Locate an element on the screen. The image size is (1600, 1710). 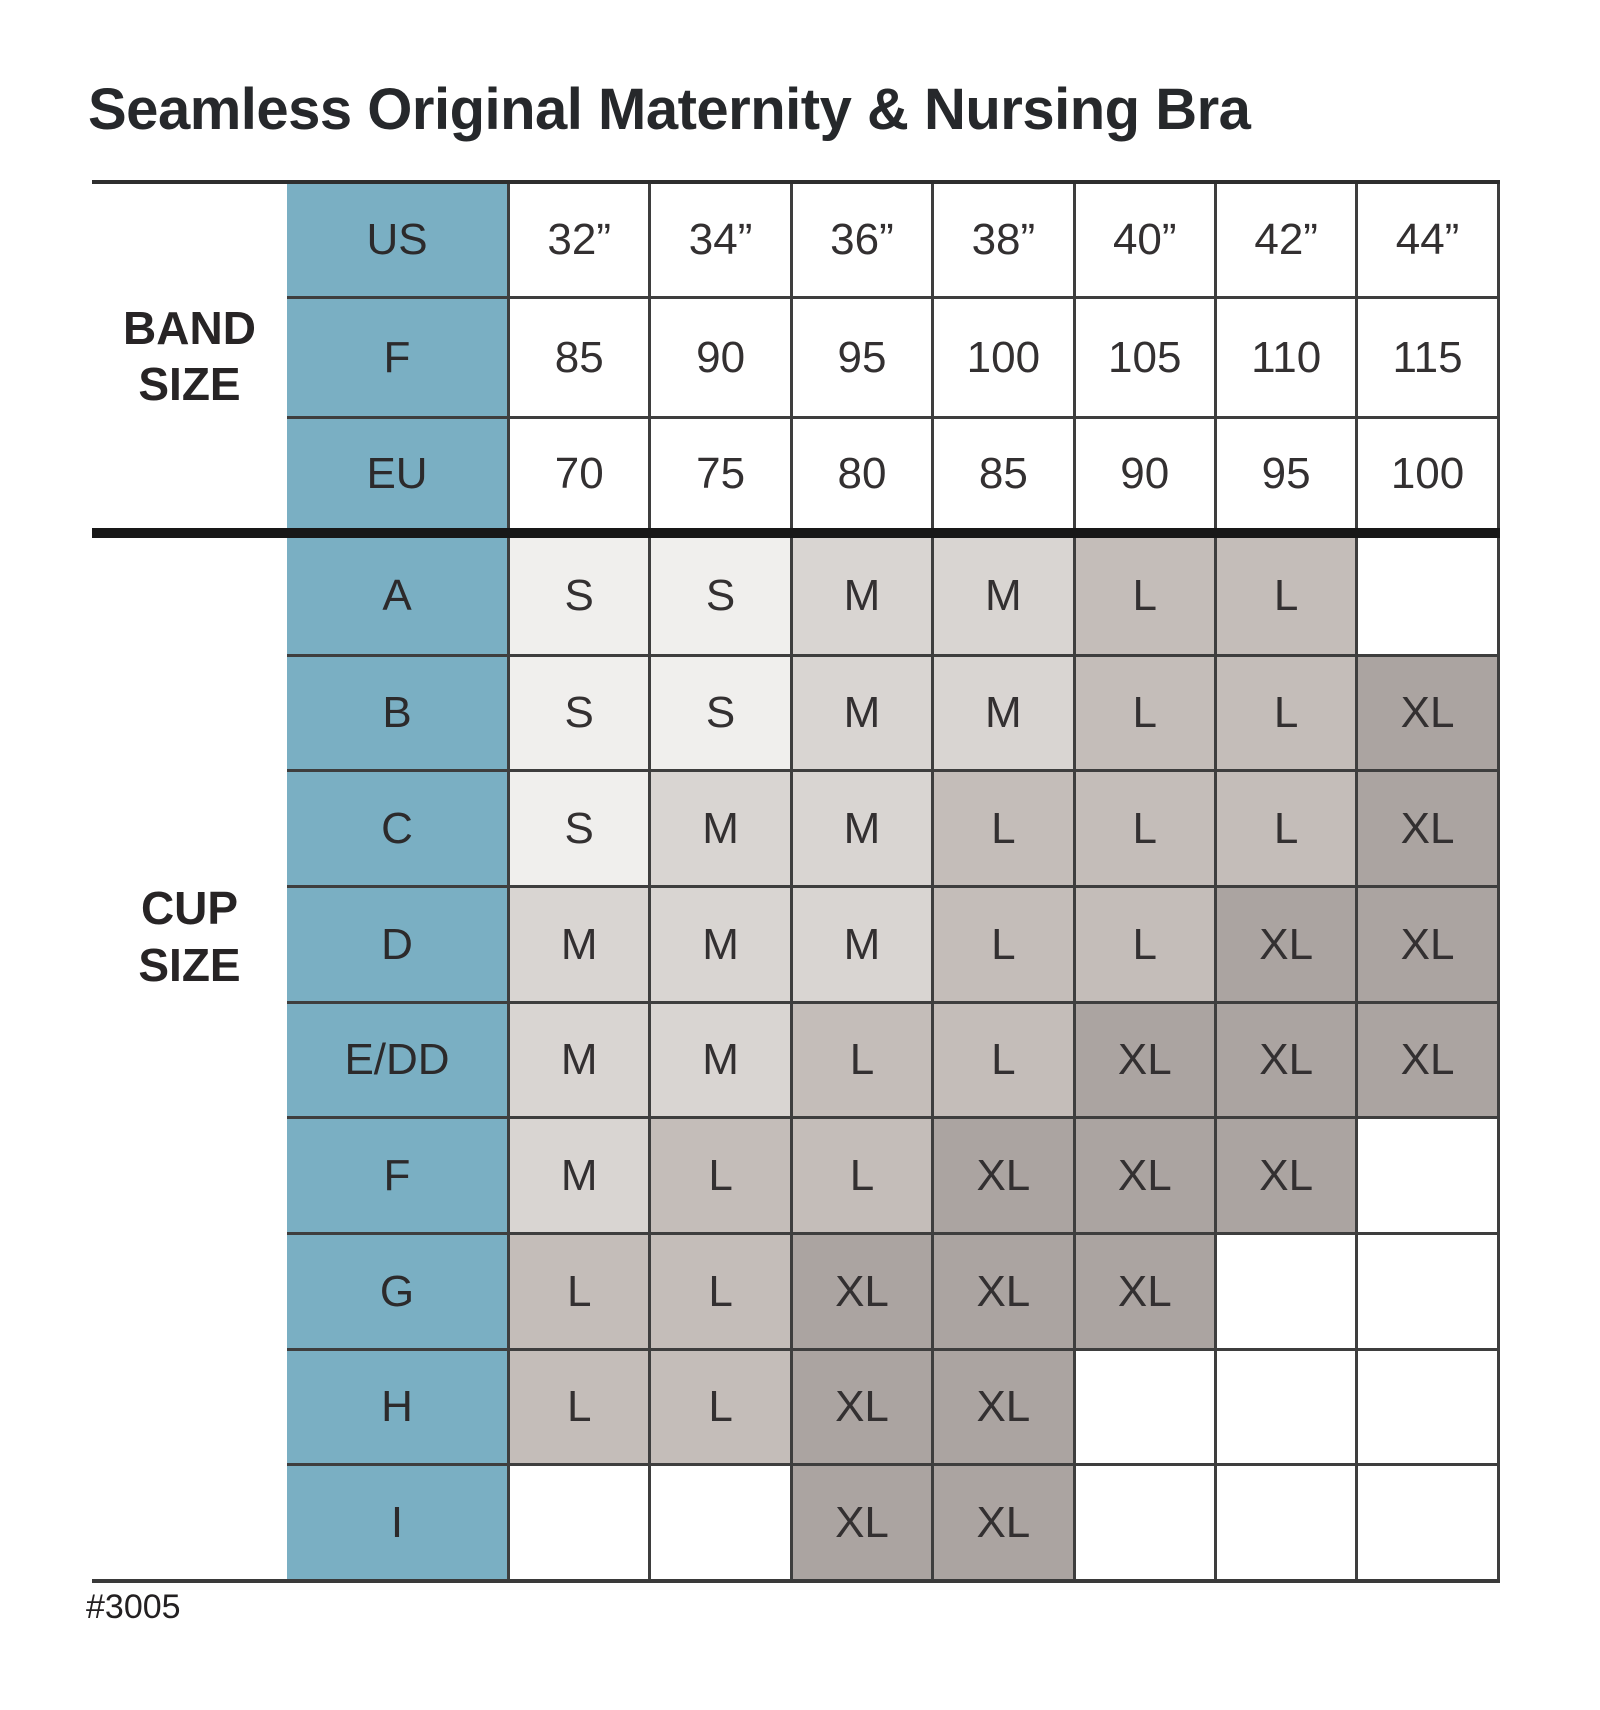
row-key-cup-i: I is located at coordinates (398, 1521).